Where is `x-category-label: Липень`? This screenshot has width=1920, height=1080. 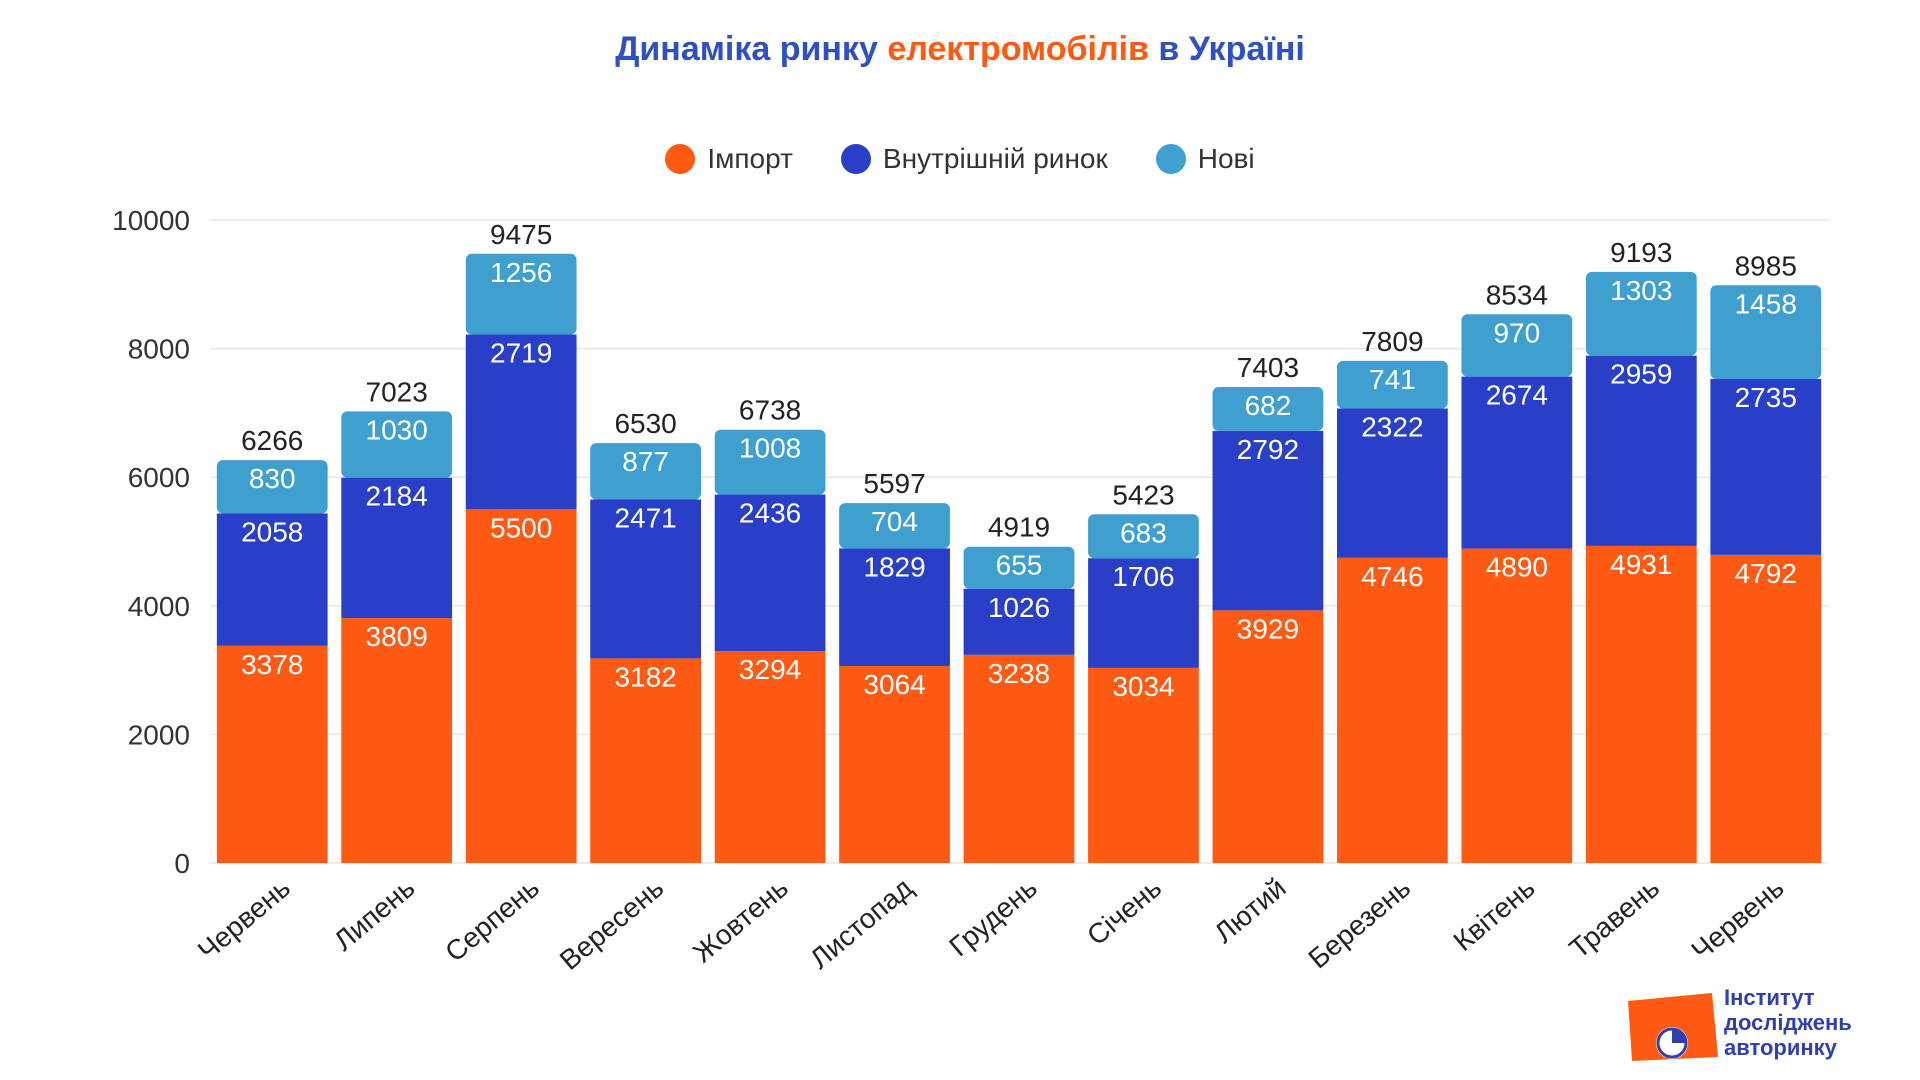
x-category-label: Липень is located at coordinates (374, 914).